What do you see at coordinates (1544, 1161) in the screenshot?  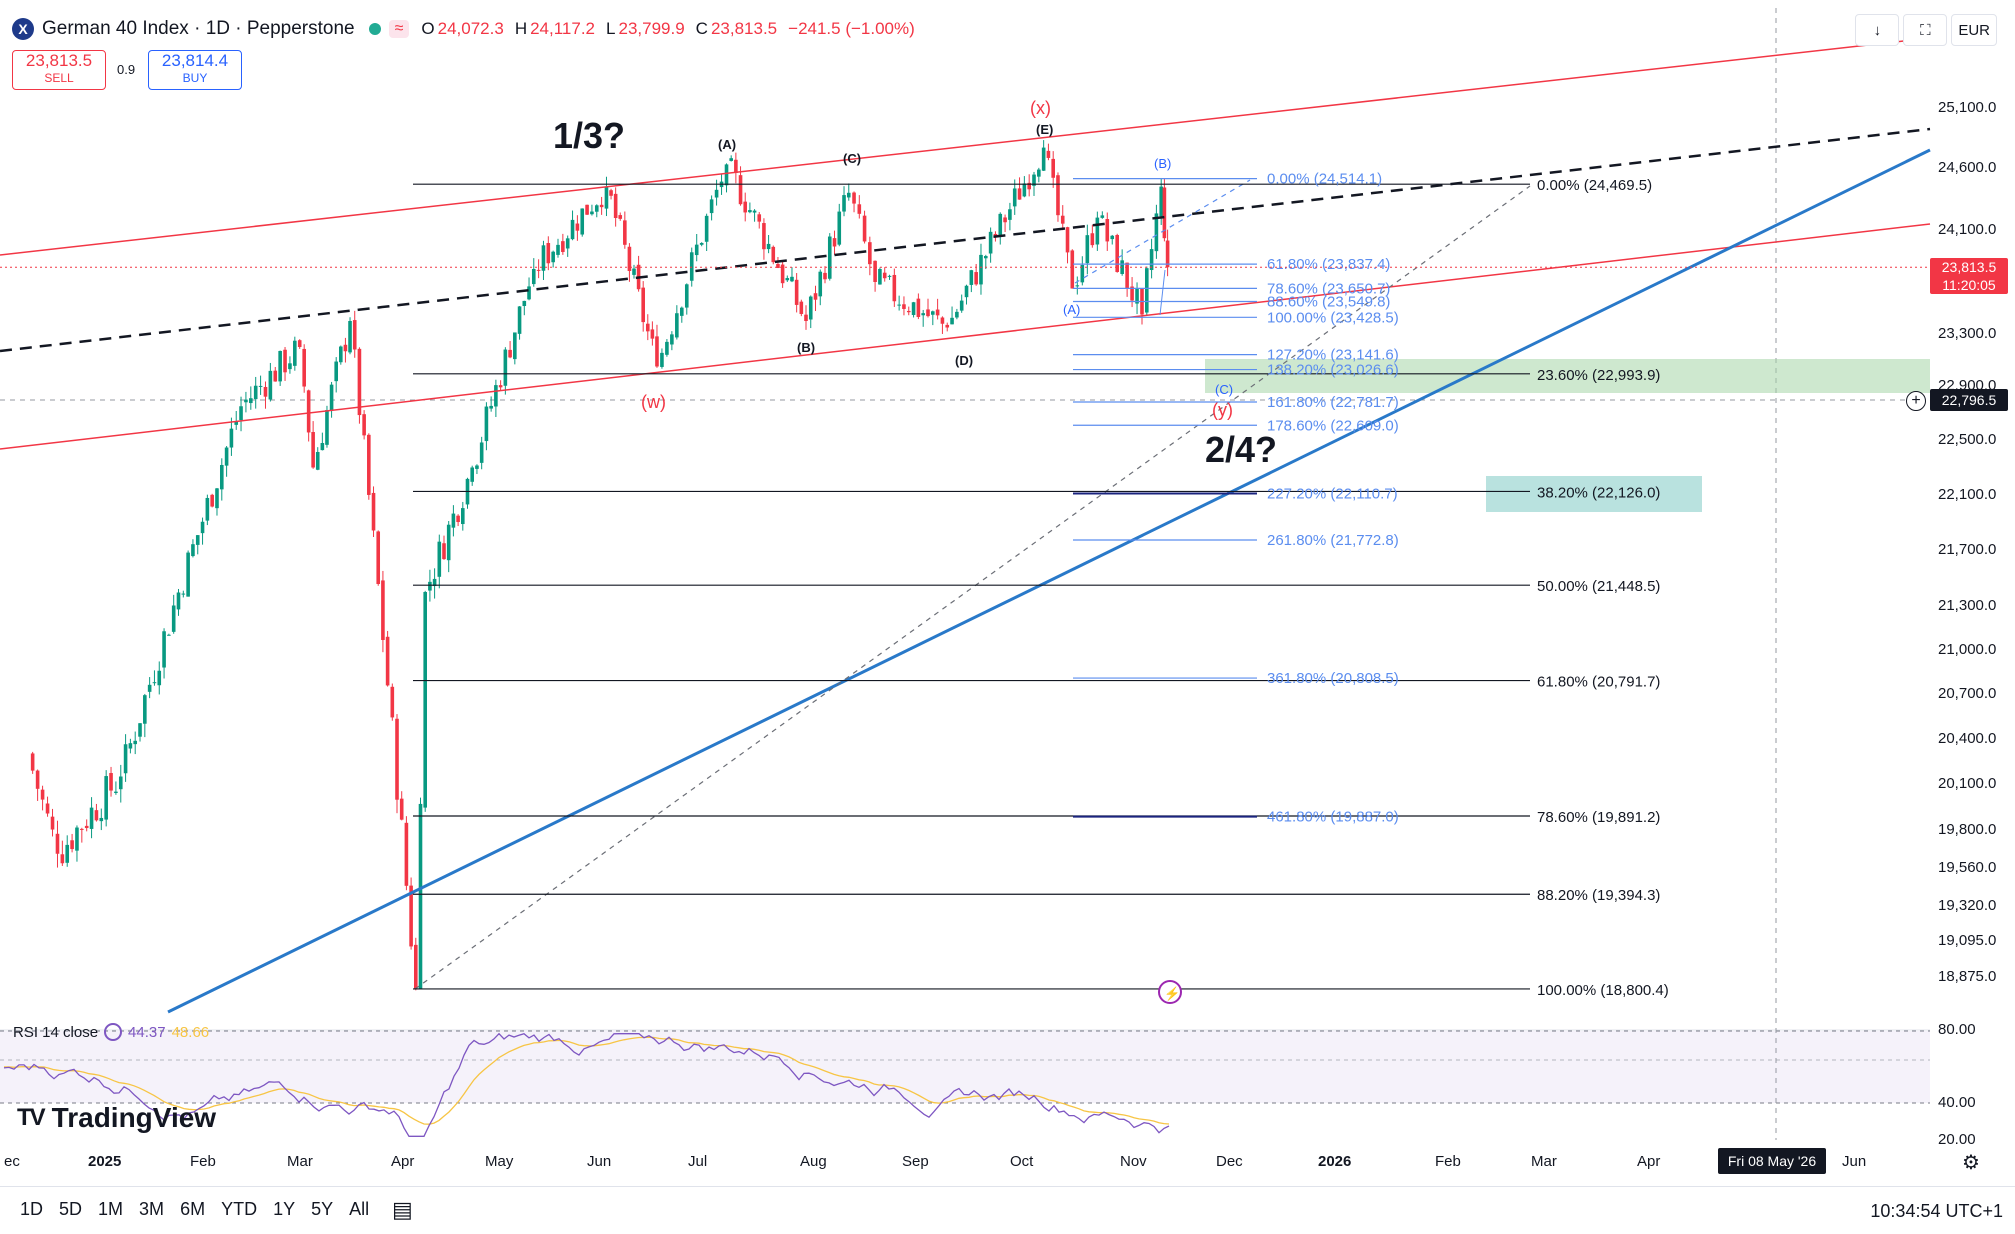 I see `time-axis-label: Mar` at bounding box center [1544, 1161].